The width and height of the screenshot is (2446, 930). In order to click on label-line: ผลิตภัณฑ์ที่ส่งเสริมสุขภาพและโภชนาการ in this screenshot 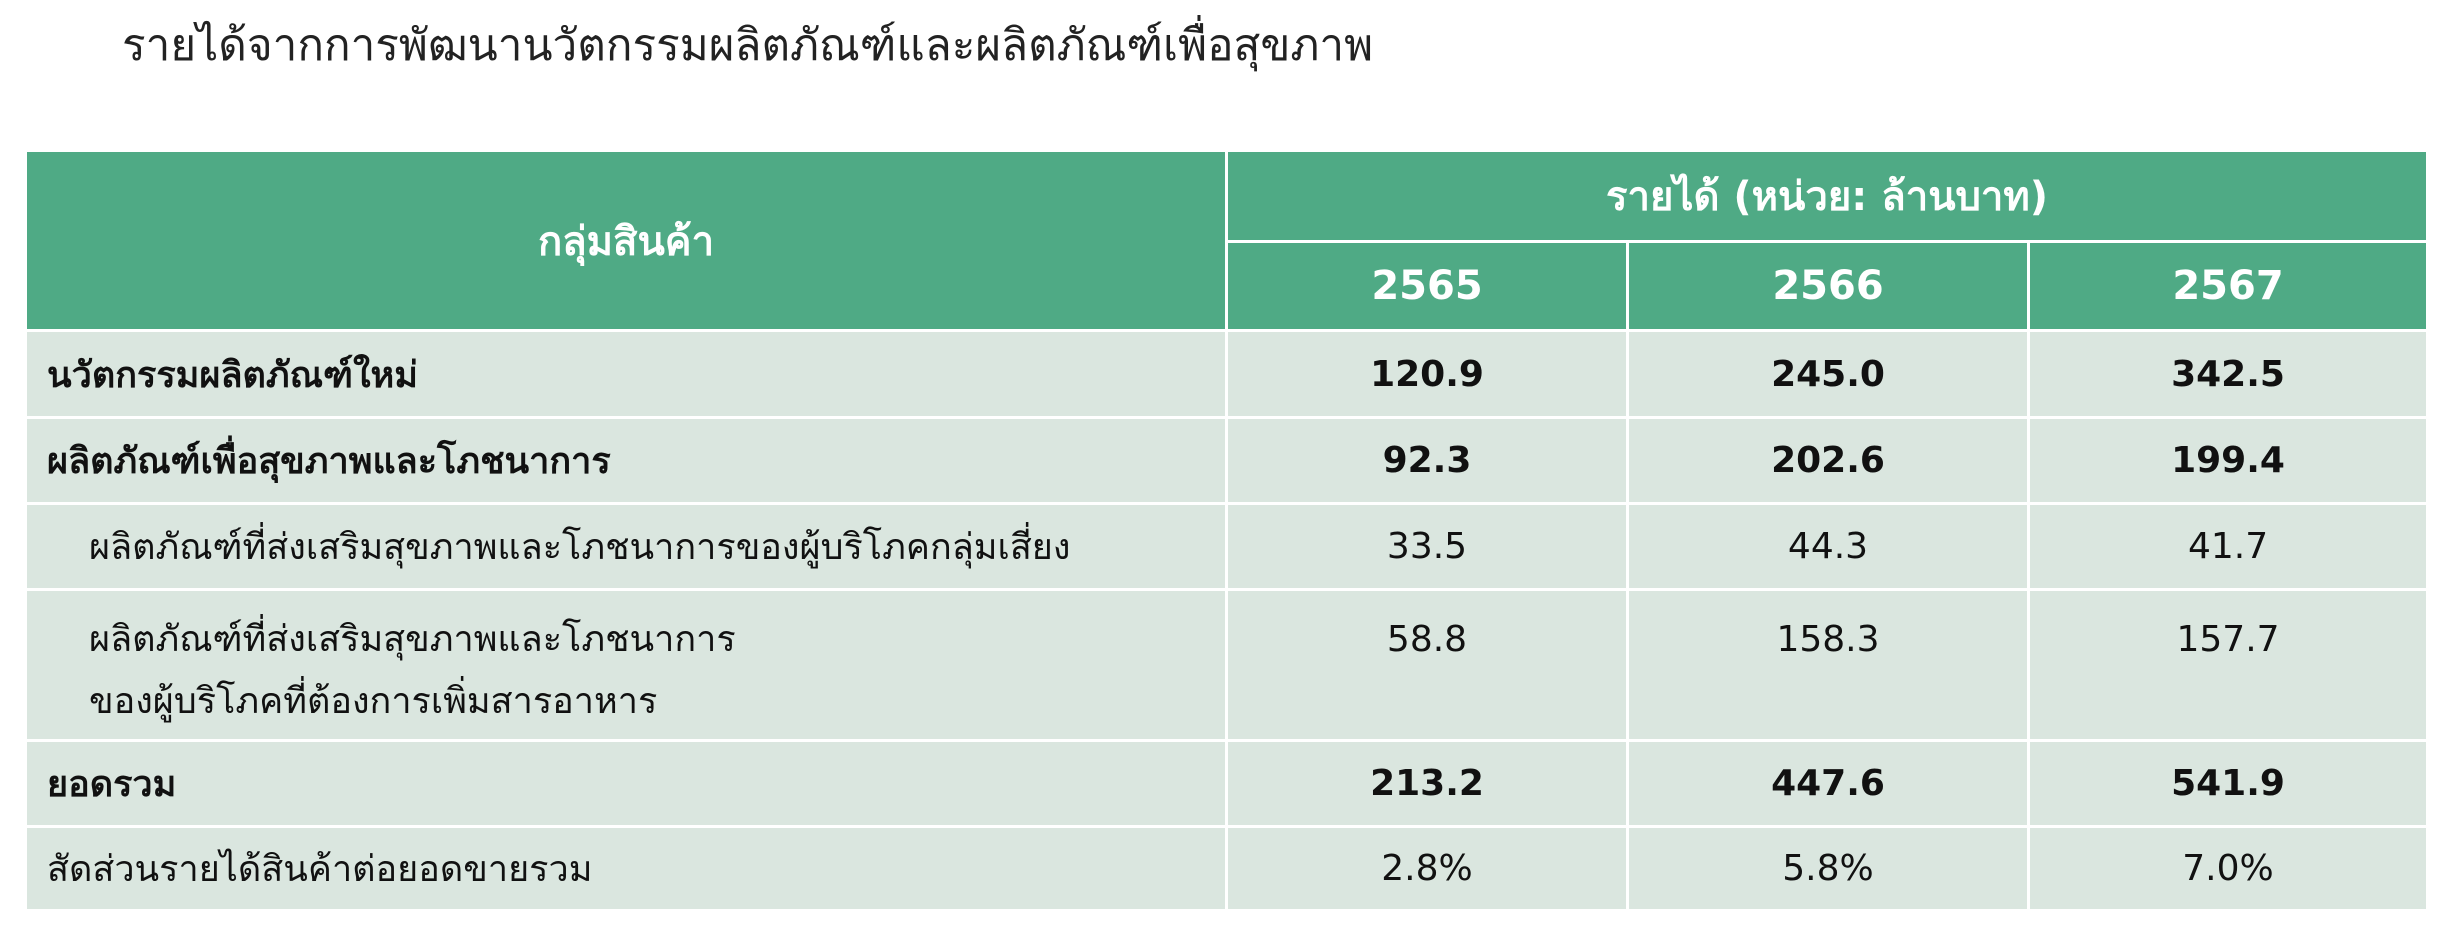, I will do `click(412, 639)`.